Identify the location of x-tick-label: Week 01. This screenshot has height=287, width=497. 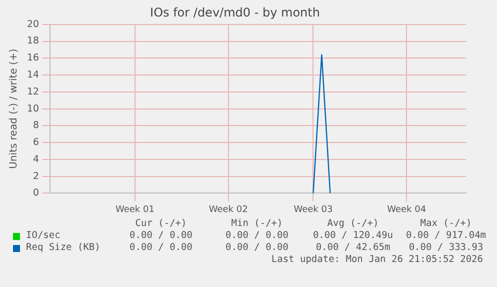
(134, 209).